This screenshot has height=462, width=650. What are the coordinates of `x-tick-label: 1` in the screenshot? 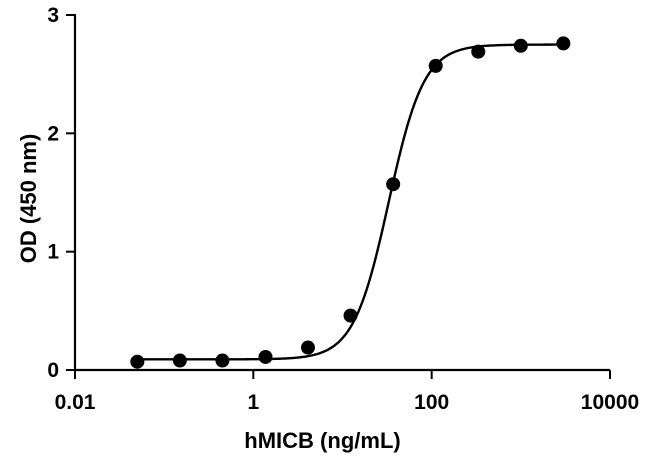 It's located at (253, 402).